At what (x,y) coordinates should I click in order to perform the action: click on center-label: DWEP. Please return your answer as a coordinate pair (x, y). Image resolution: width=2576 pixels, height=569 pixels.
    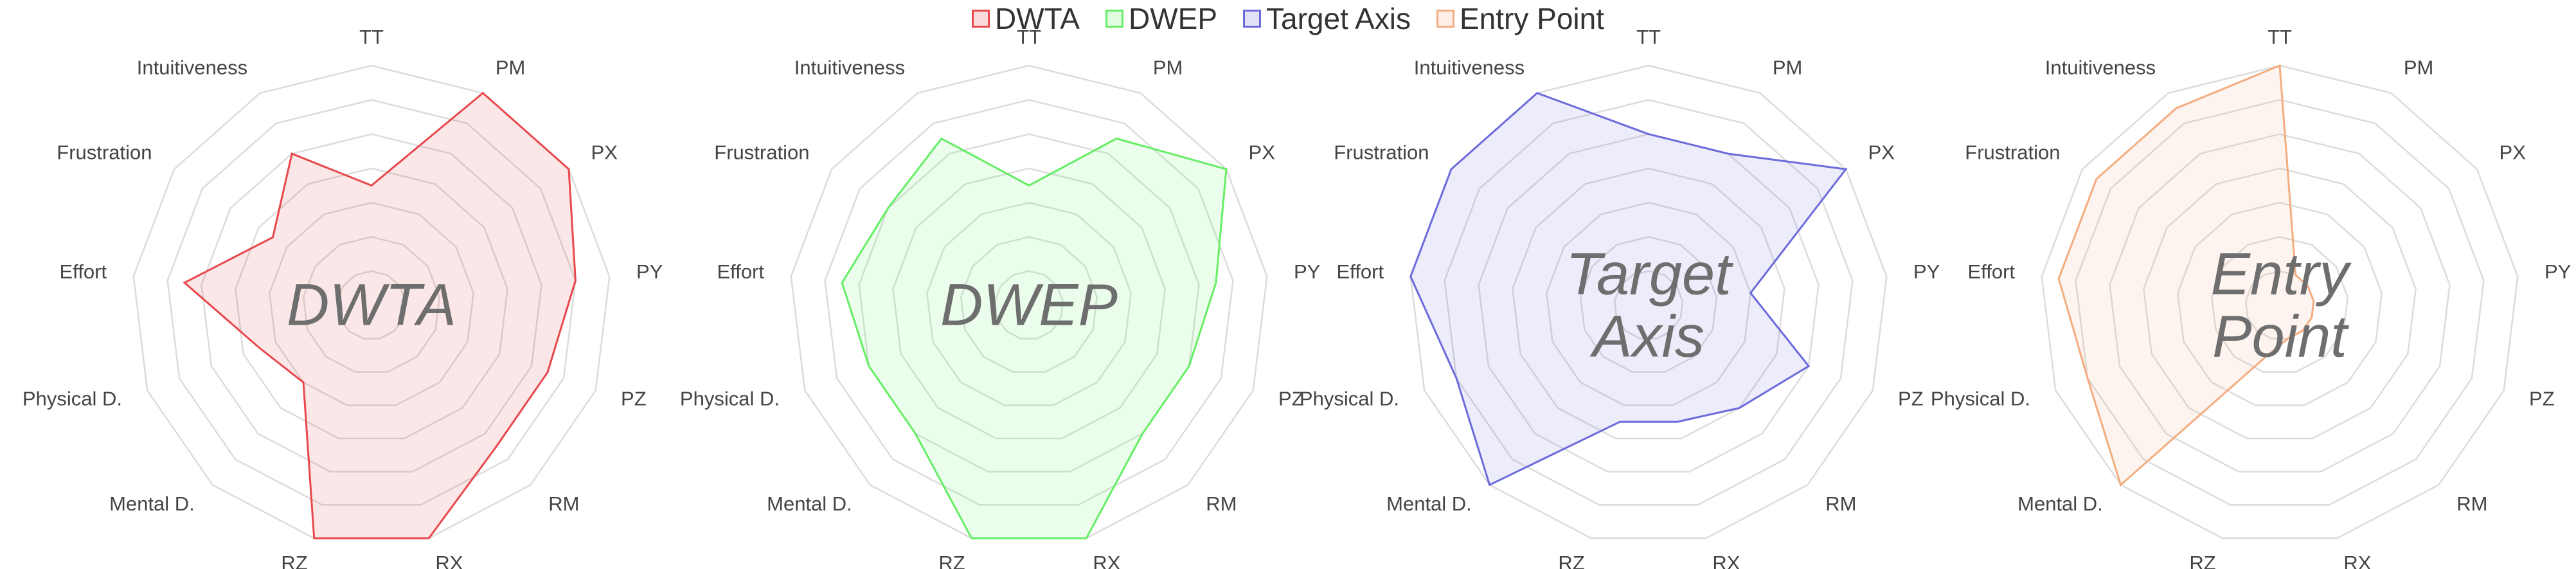
    Looking at the image, I should click on (1029, 305).